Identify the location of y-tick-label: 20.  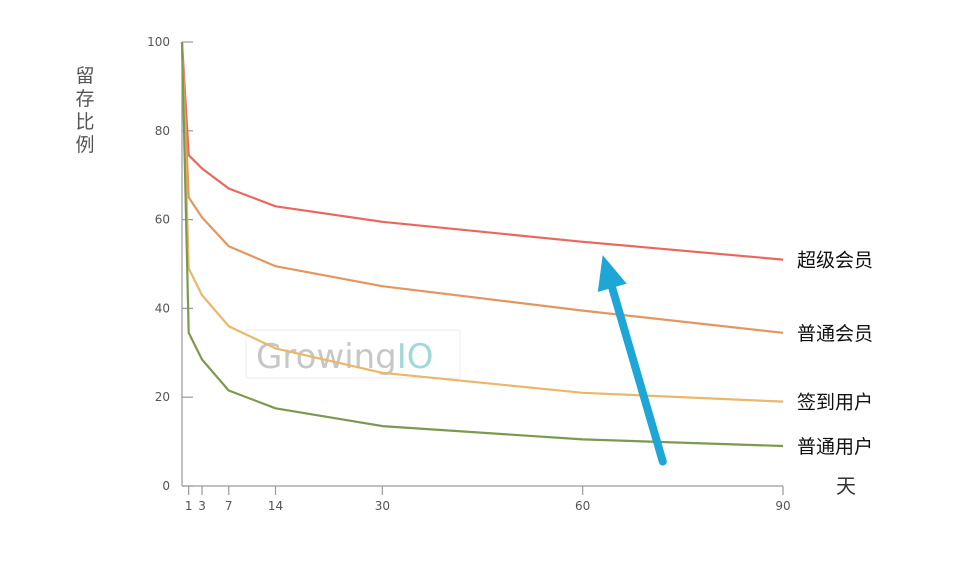
(162, 397).